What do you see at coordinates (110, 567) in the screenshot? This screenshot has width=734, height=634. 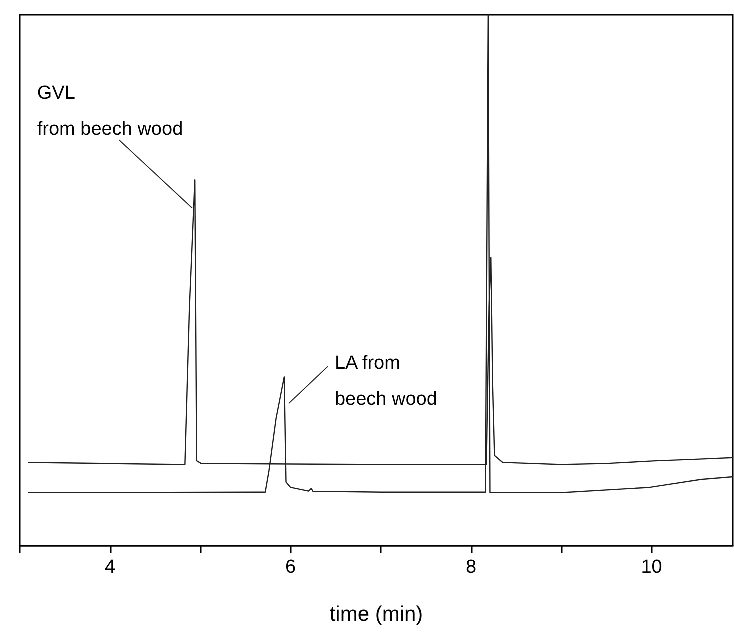 I see `x-tick-label: 4` at bounding box center [110, 567].